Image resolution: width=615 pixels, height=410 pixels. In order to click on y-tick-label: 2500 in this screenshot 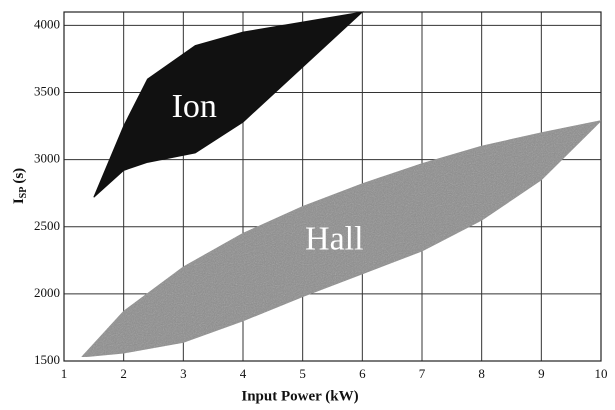, I will do `click(47, 225)`.